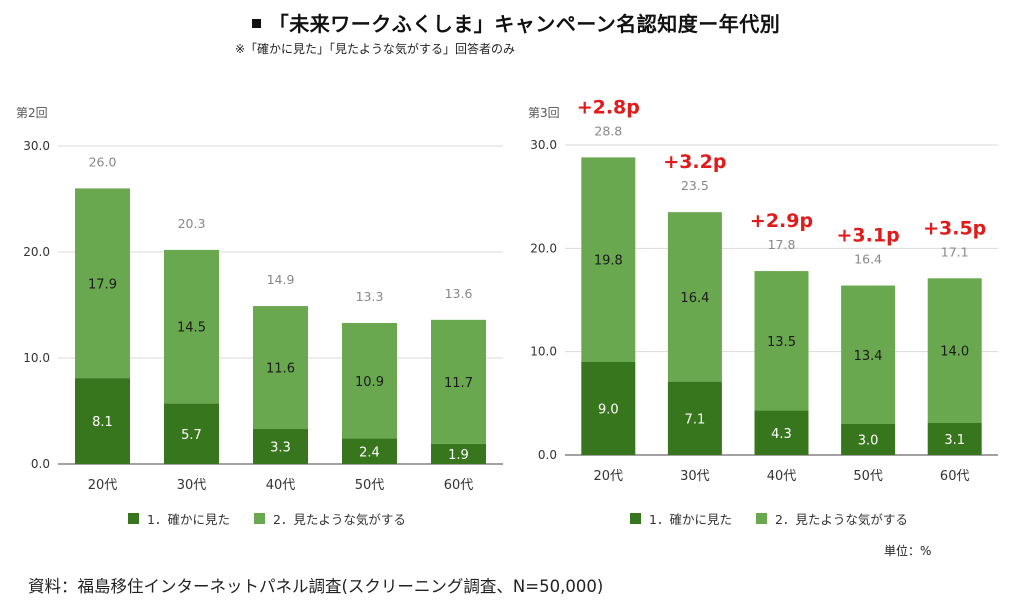  Describe the element at coordinates (32, 113) in the screenshot. I see `panel-label: 第2回` at that location.